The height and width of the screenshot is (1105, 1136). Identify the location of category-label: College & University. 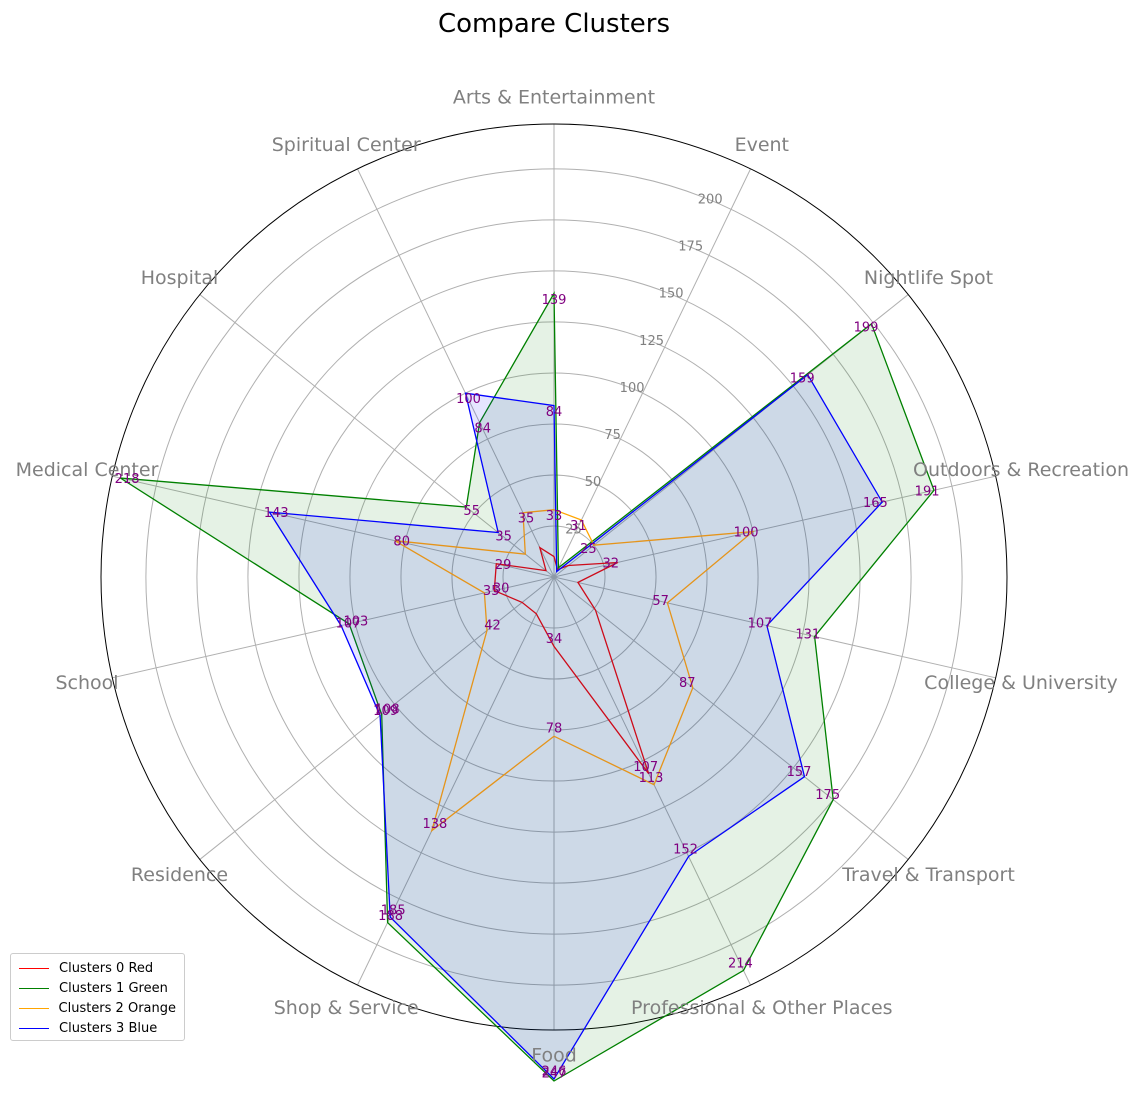
(1021, 683).